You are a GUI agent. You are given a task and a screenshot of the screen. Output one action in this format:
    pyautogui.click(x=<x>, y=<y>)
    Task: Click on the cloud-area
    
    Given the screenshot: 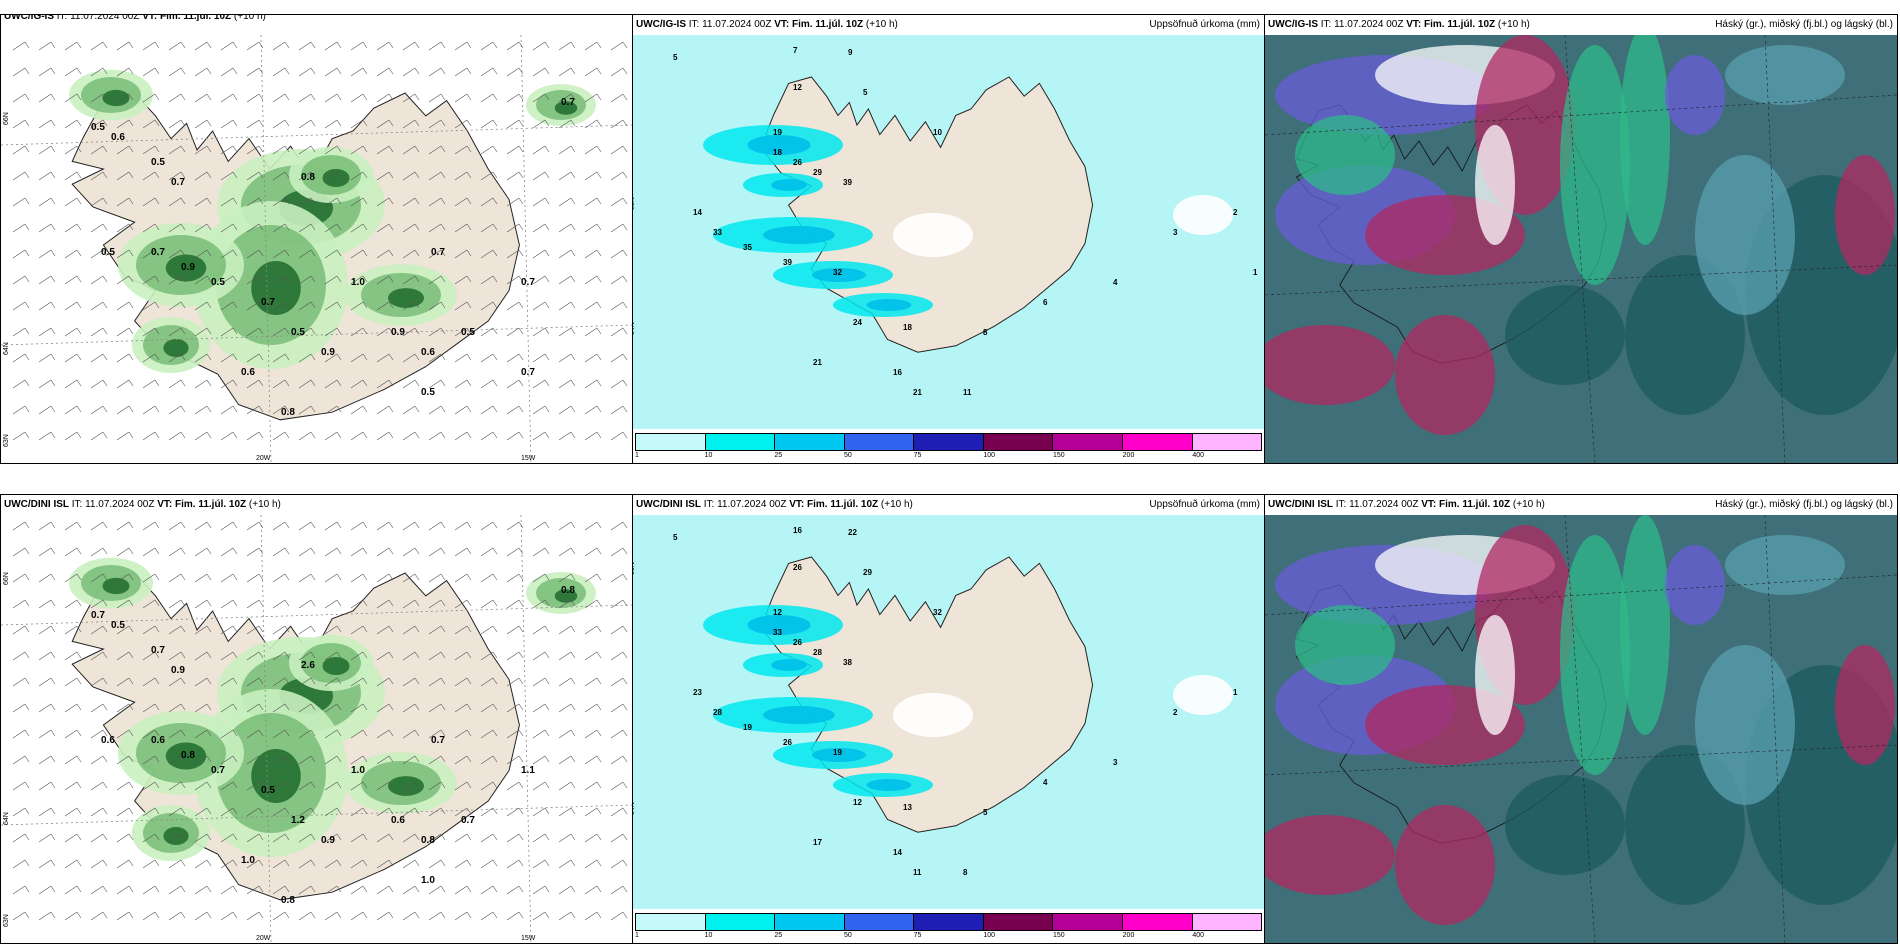 What is the action you would take?
    pyautogui.click(x=1695, y=95)
    